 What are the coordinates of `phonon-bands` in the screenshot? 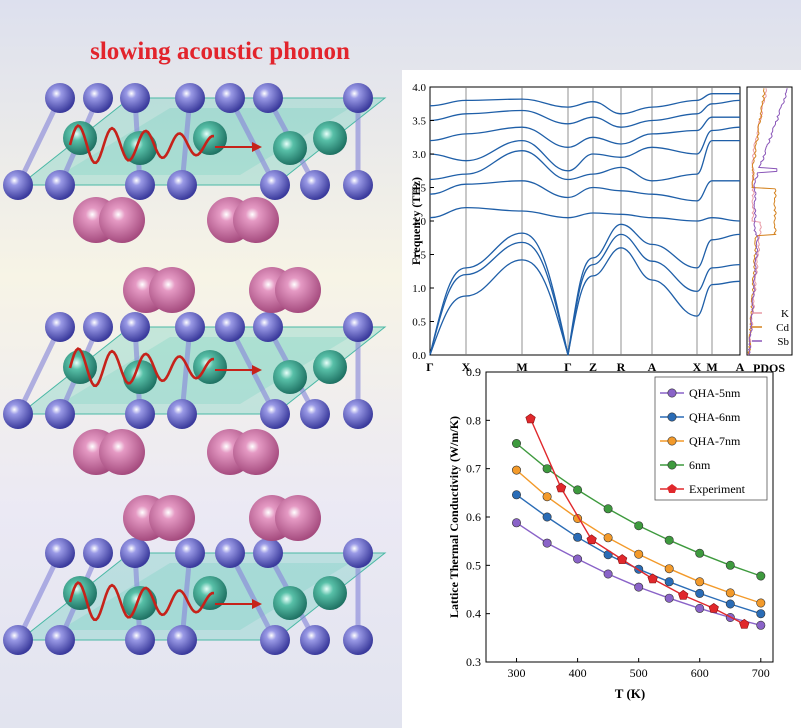 It's located at (585, 224).